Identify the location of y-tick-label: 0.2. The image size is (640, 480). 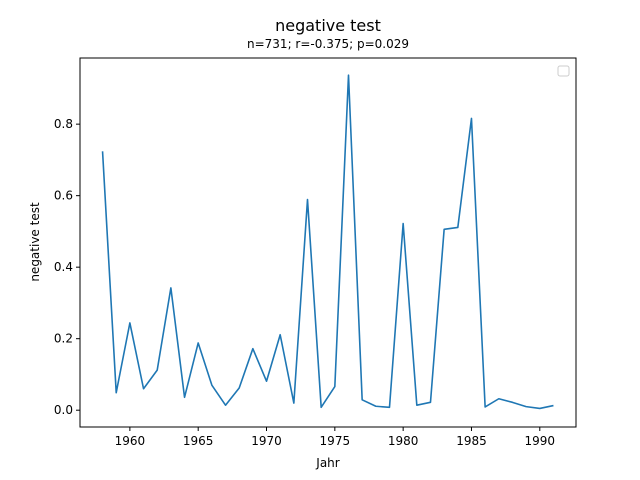
(63, 339).